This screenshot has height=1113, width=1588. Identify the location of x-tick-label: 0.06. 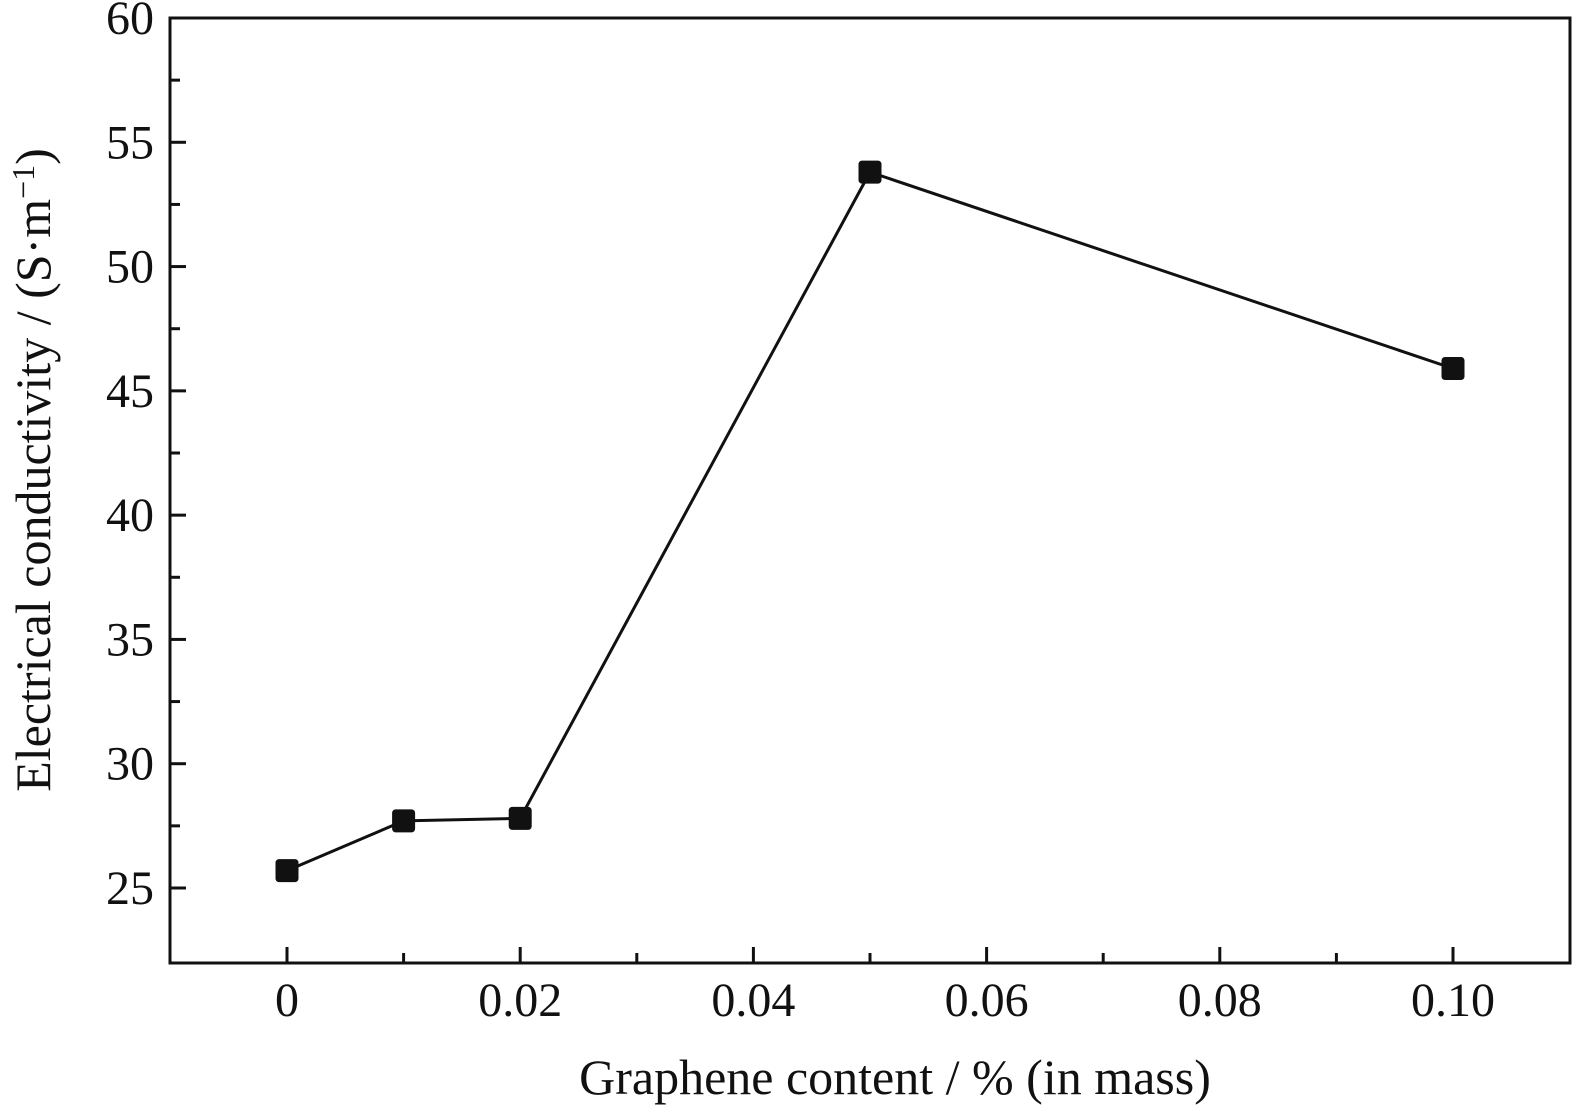
(987, 1000).